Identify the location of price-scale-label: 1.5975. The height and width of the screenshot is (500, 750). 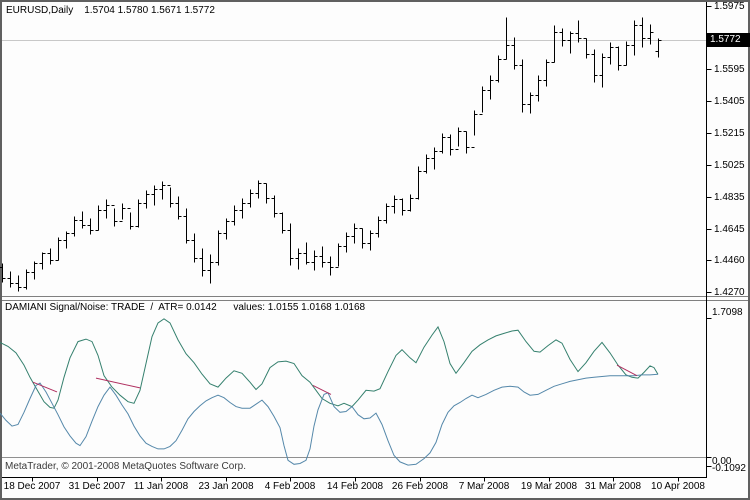
(729, 6).